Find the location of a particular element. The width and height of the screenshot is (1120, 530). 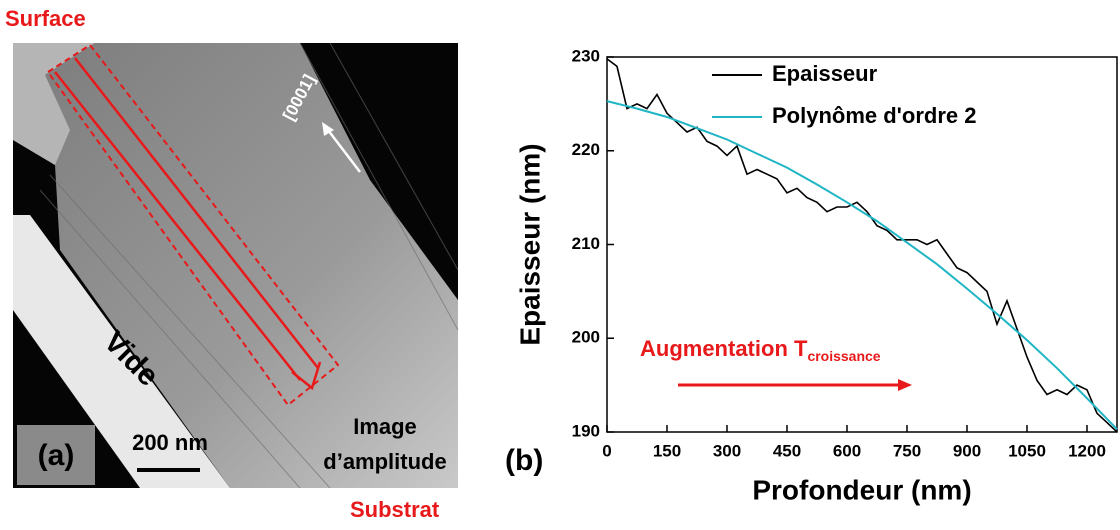

caption-line: Image is located at coordinates (385, 426).